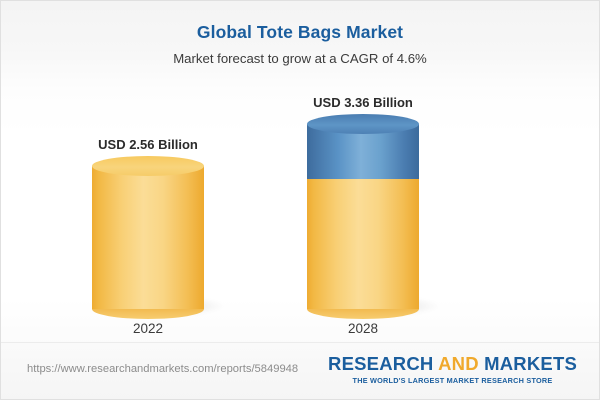 This screenshot has height=400, width=600. I want to click on cylinder-bar-2028, so click(373, 216).